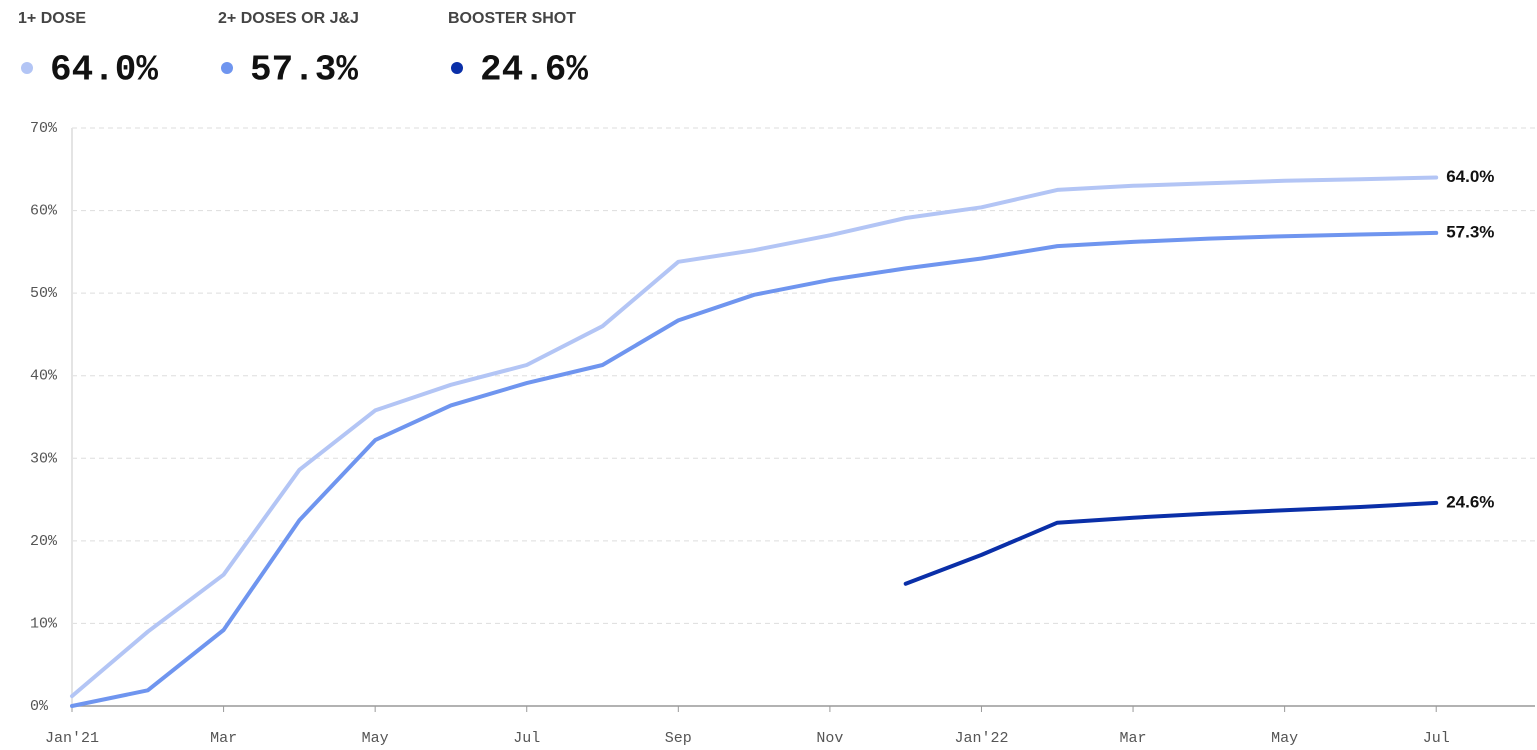 The width and height of the screenshot is (1537, 750). I want to click on y-tick-label: 10%, so click(44, 623).